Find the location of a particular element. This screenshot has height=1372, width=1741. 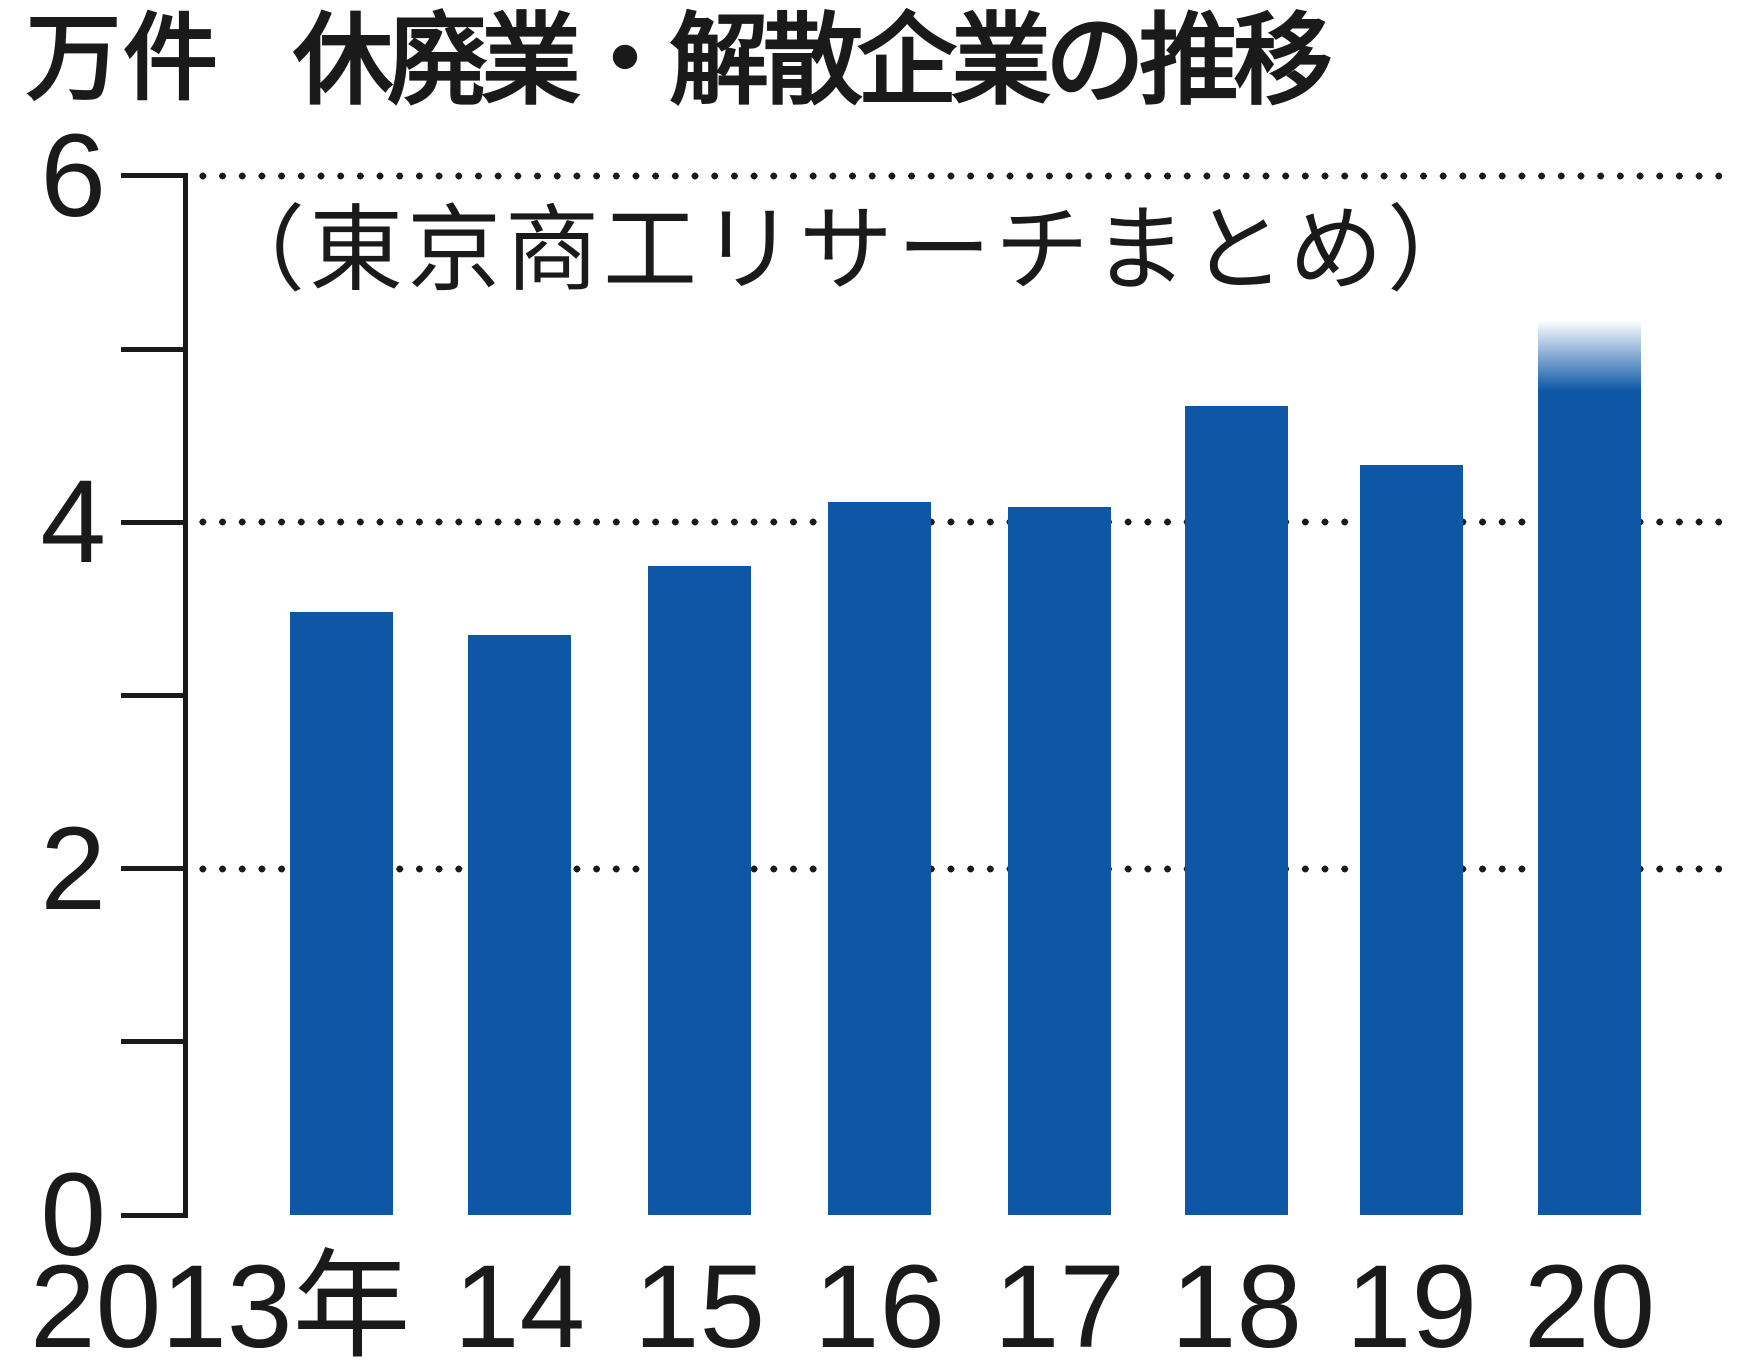

x-axis-label-15: 15 is located at coordinates (699, 1306).